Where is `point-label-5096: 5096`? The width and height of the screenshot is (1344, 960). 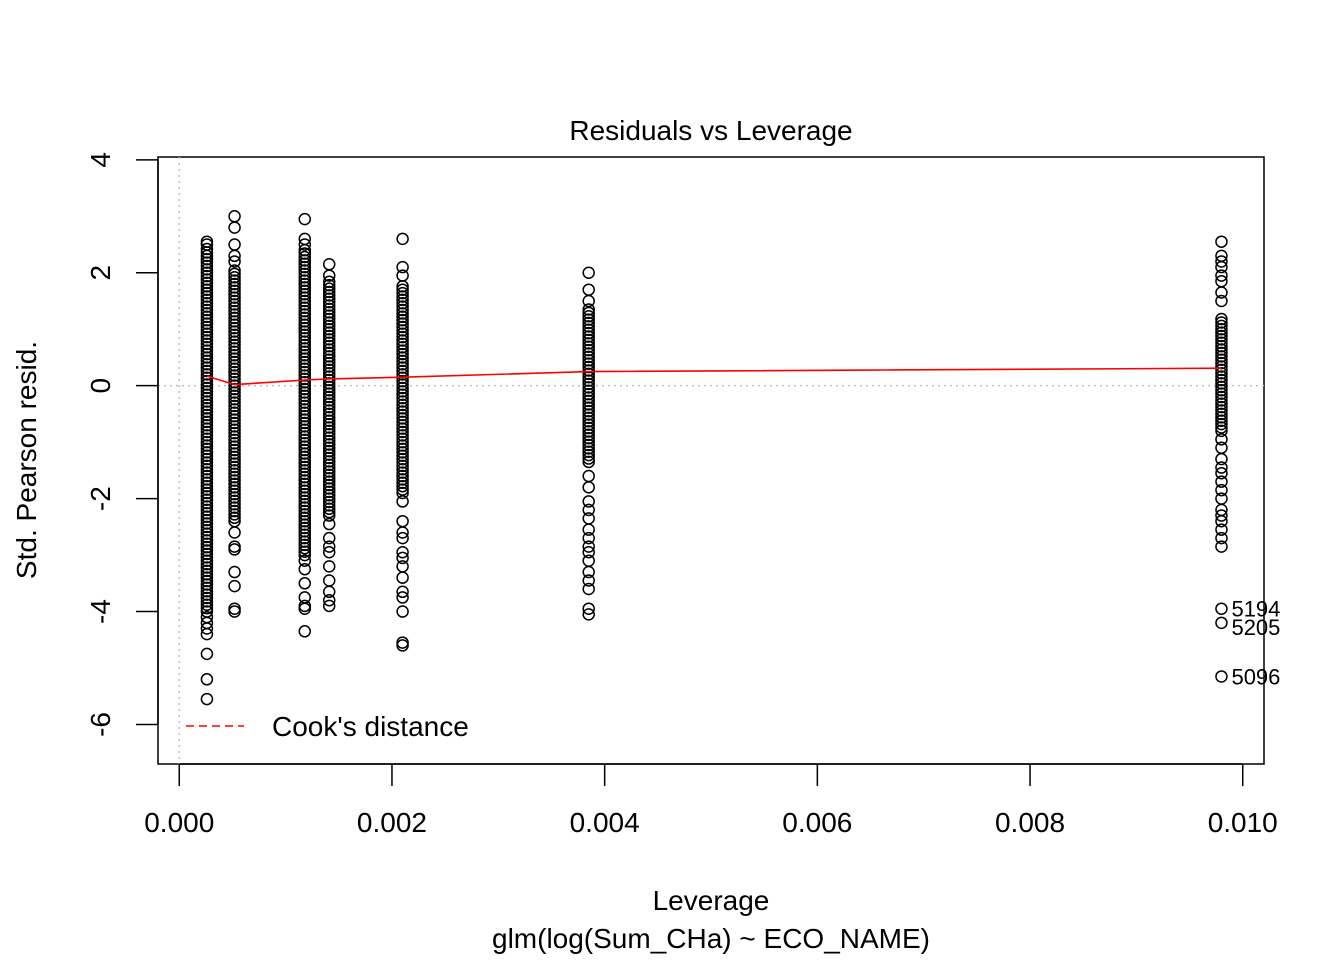 point-label-5096: 5096 is located at coordinates (1255, 676).